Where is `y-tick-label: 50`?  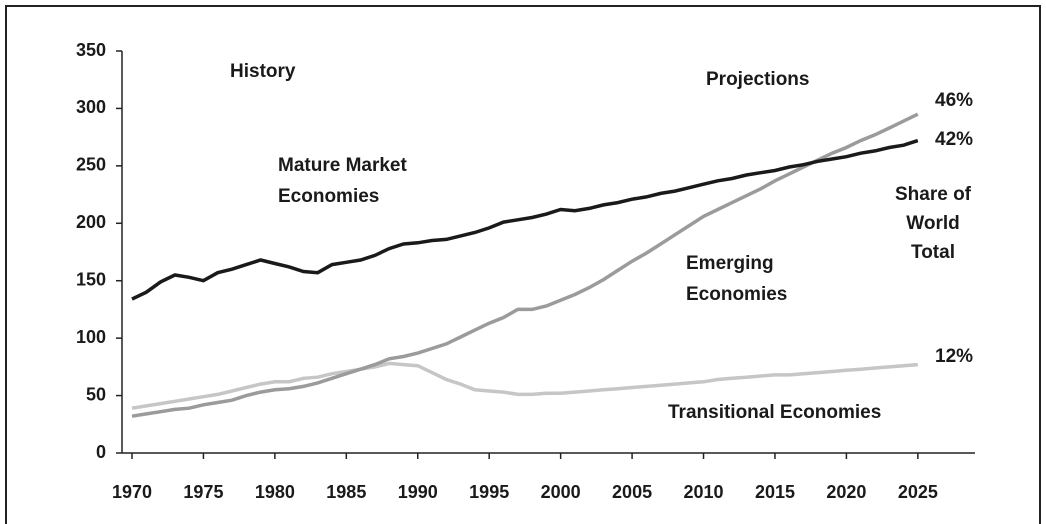 y-tick-label: 50 is located at coordinates (96, 394).